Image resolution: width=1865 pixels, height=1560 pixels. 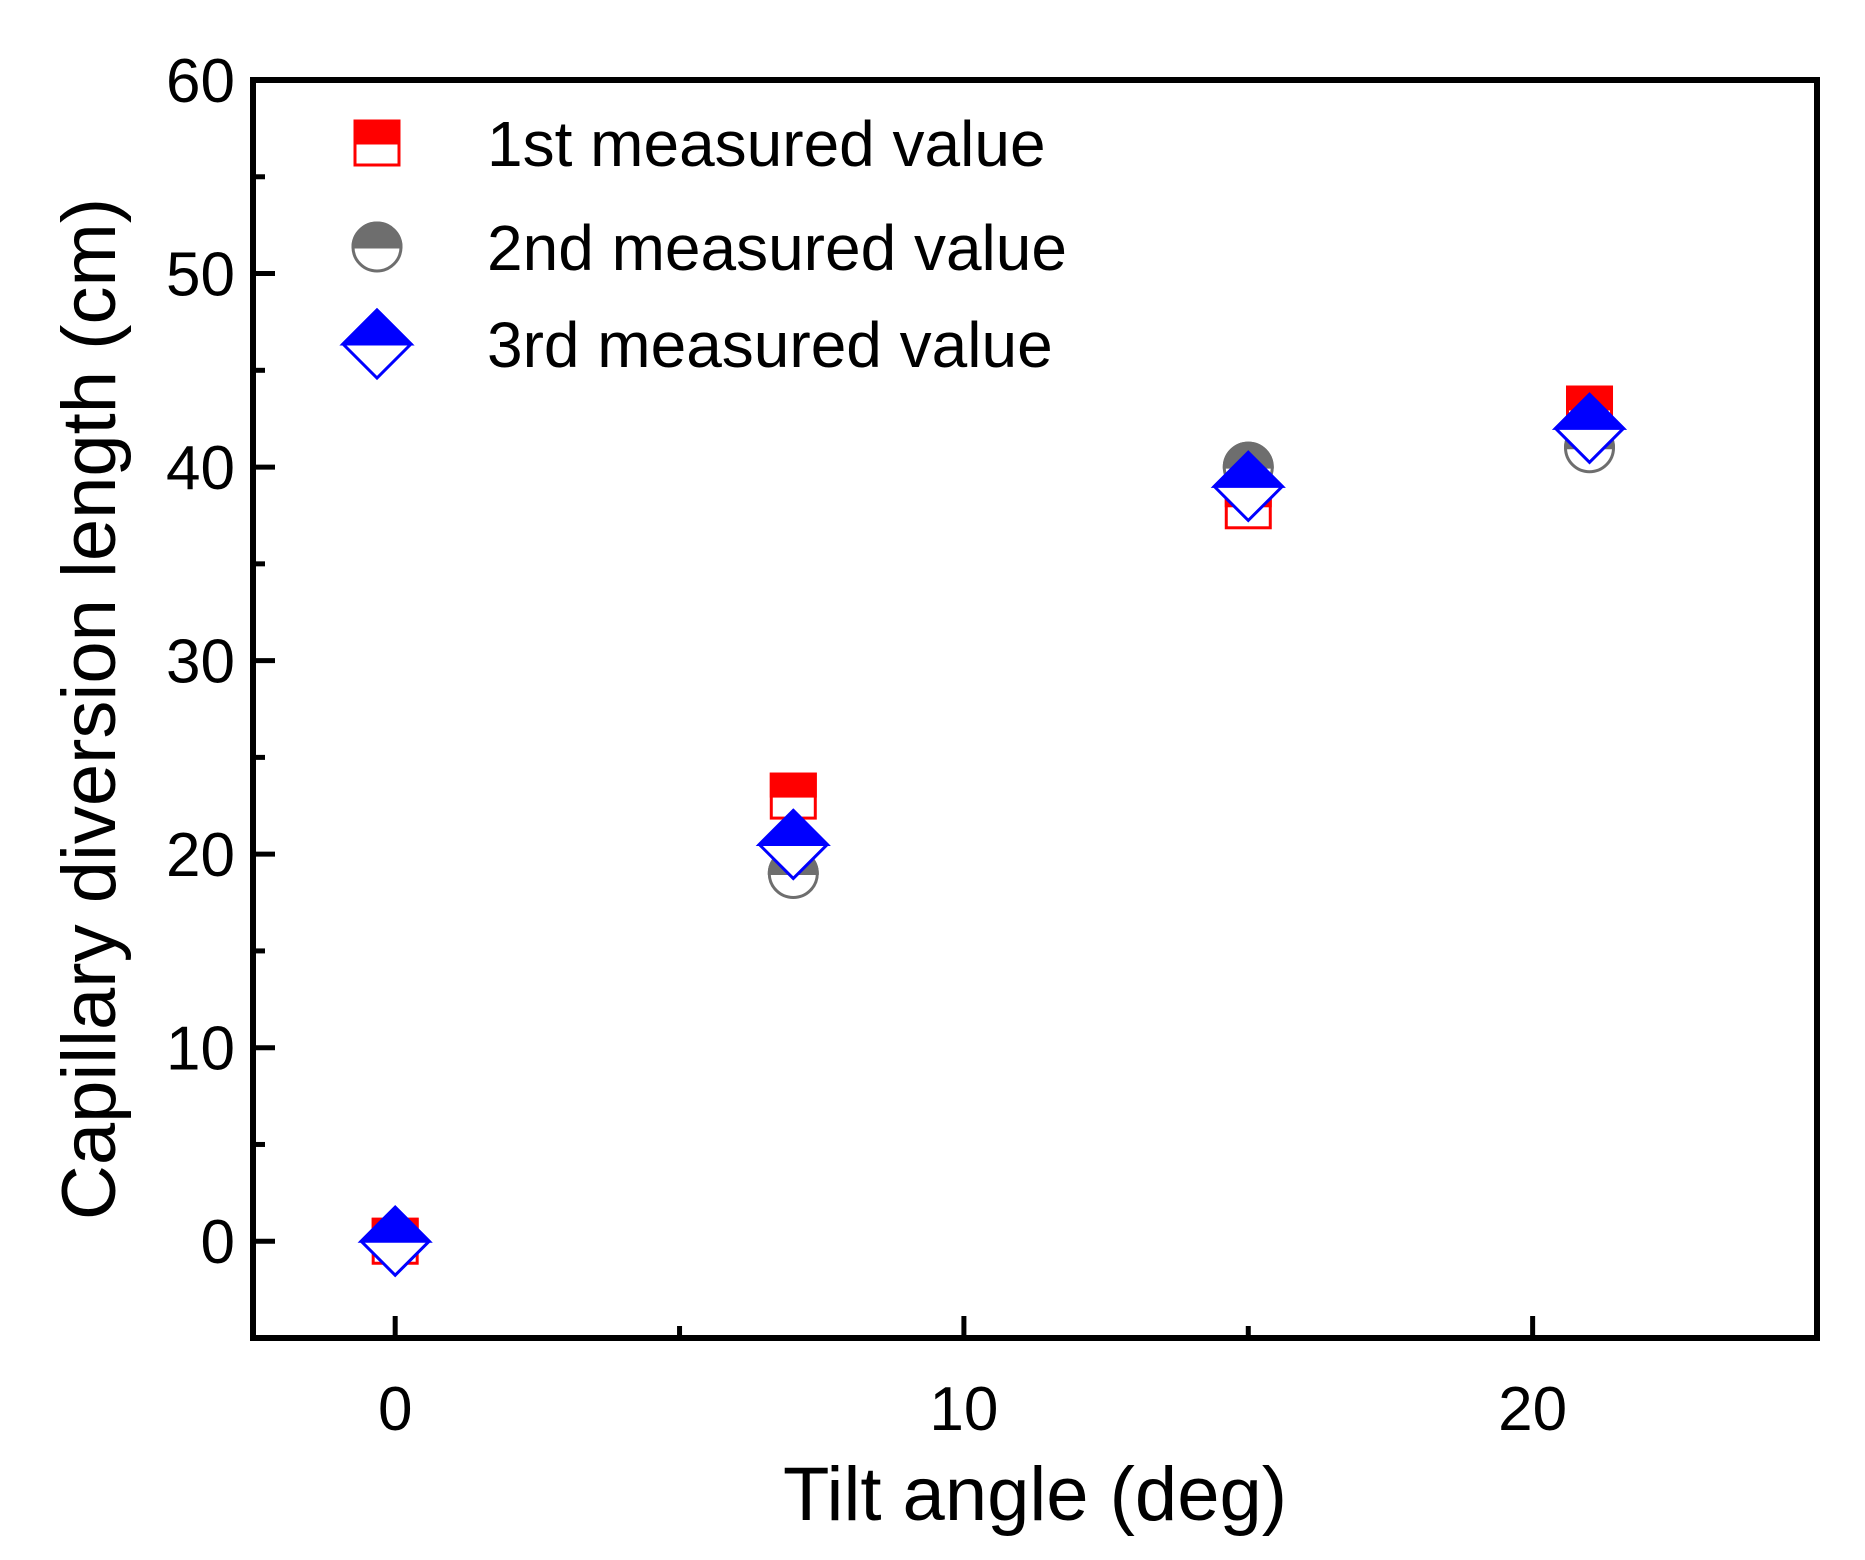 I want to click on legend-item-3: 3rd measured value, so click(x=696, y=344).